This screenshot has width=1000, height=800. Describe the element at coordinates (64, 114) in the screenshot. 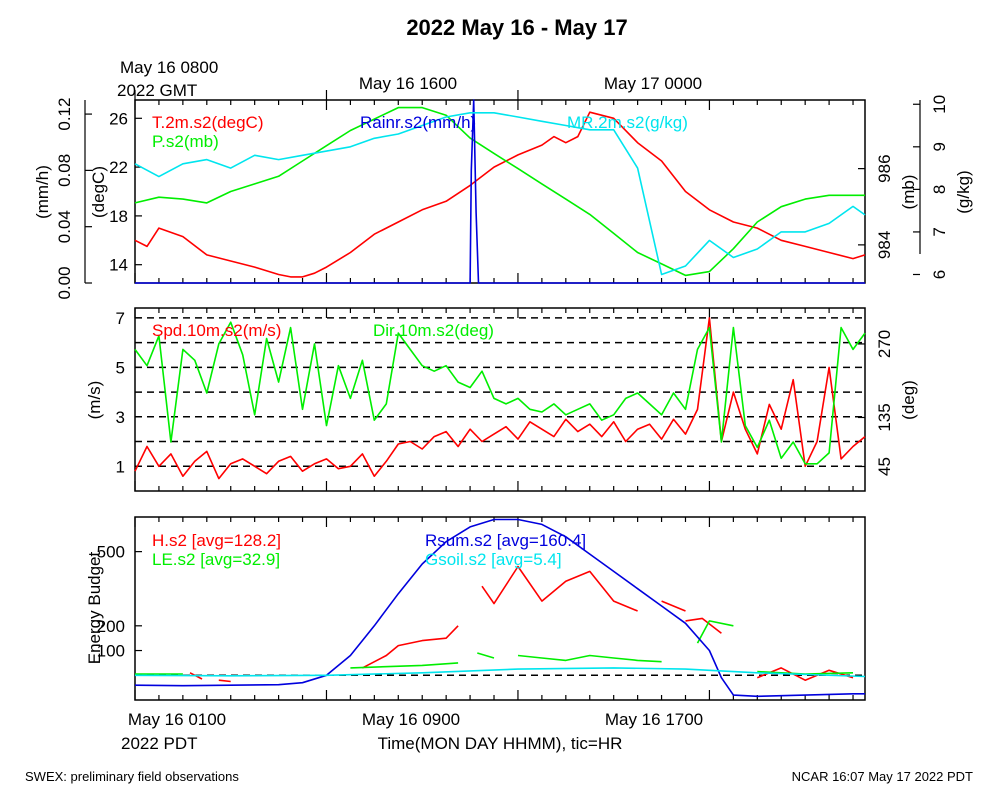

I see `rain-ticks-label-3: 0.12` at that location.